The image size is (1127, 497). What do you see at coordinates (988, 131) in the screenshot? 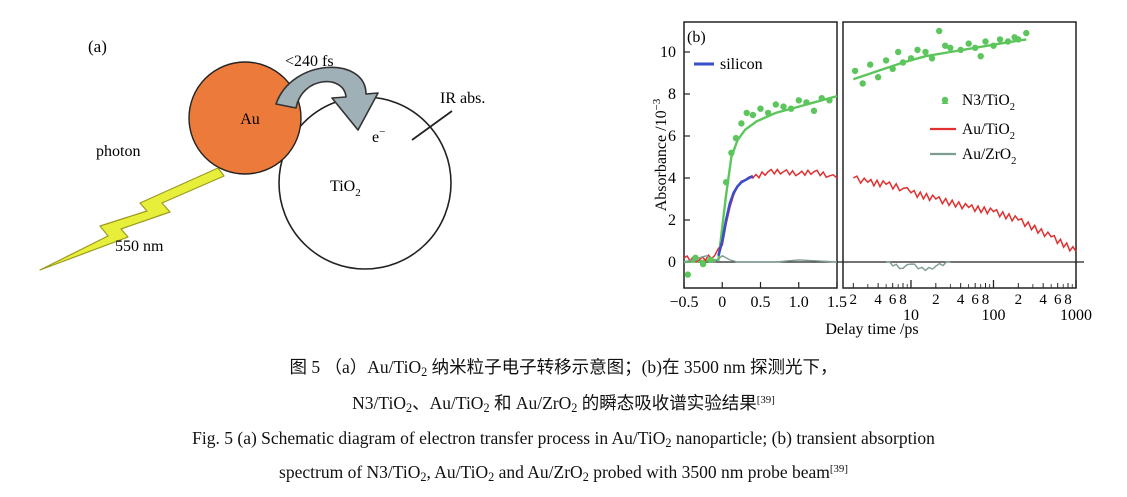
I see `legend-au-tio2-label: Au/TiO2` at bounding box center [988, 131].